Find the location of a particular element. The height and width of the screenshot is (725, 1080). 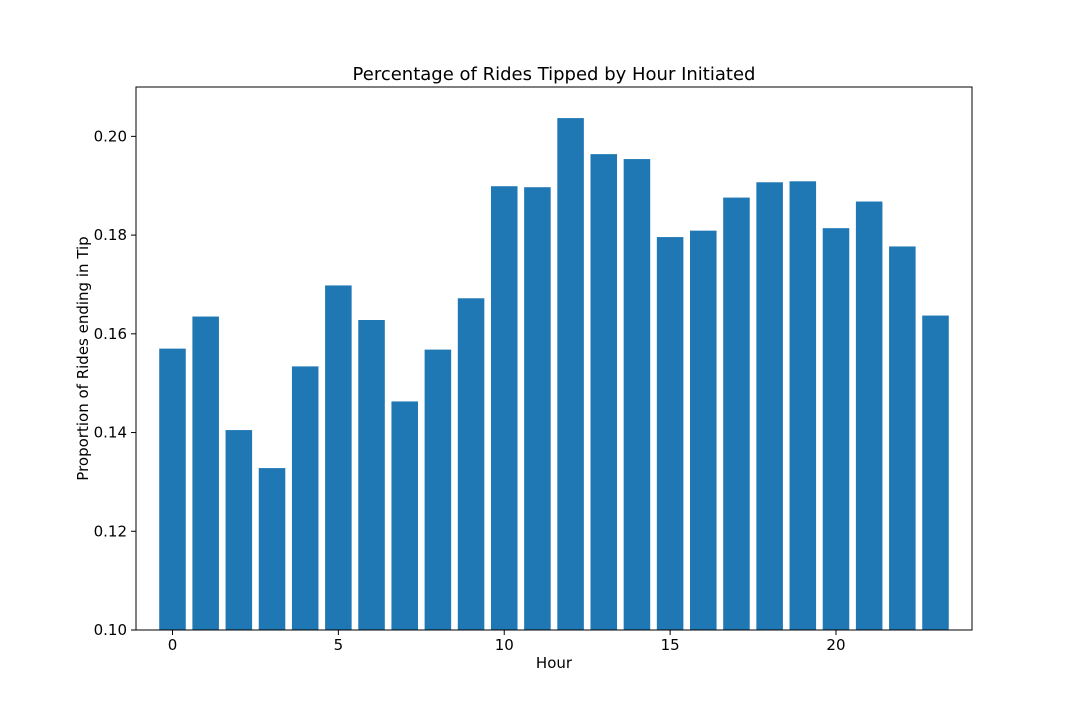

y-tick-label: 0.12 is located at coordinates (110, 531).